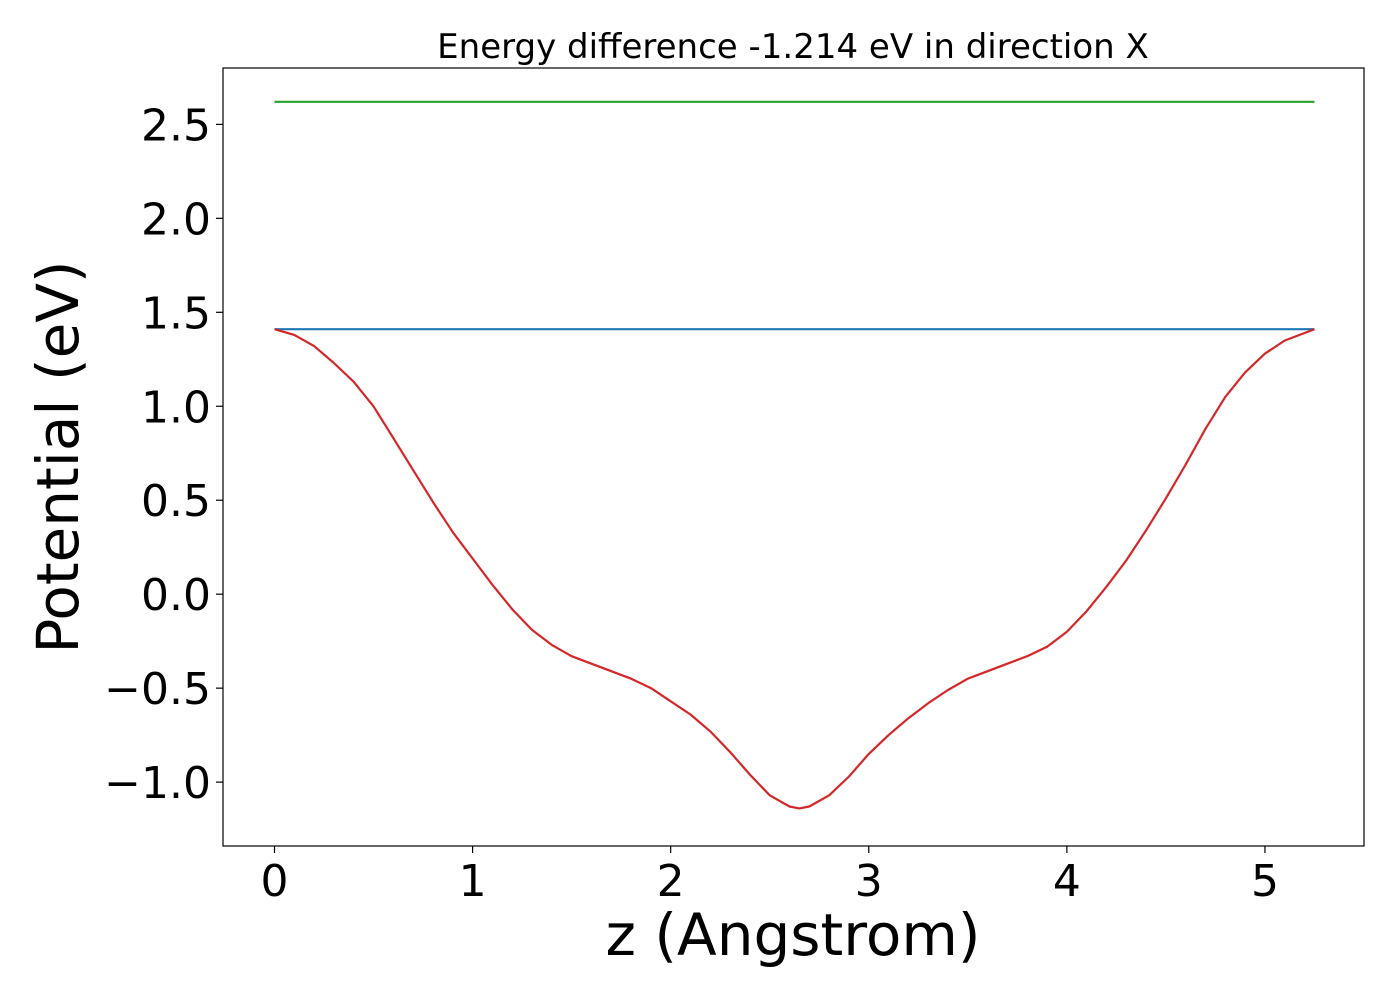  Describe the element at coordinates (176, 501) in the screenshot. I see `y-tick-label: 0.5` at that location.